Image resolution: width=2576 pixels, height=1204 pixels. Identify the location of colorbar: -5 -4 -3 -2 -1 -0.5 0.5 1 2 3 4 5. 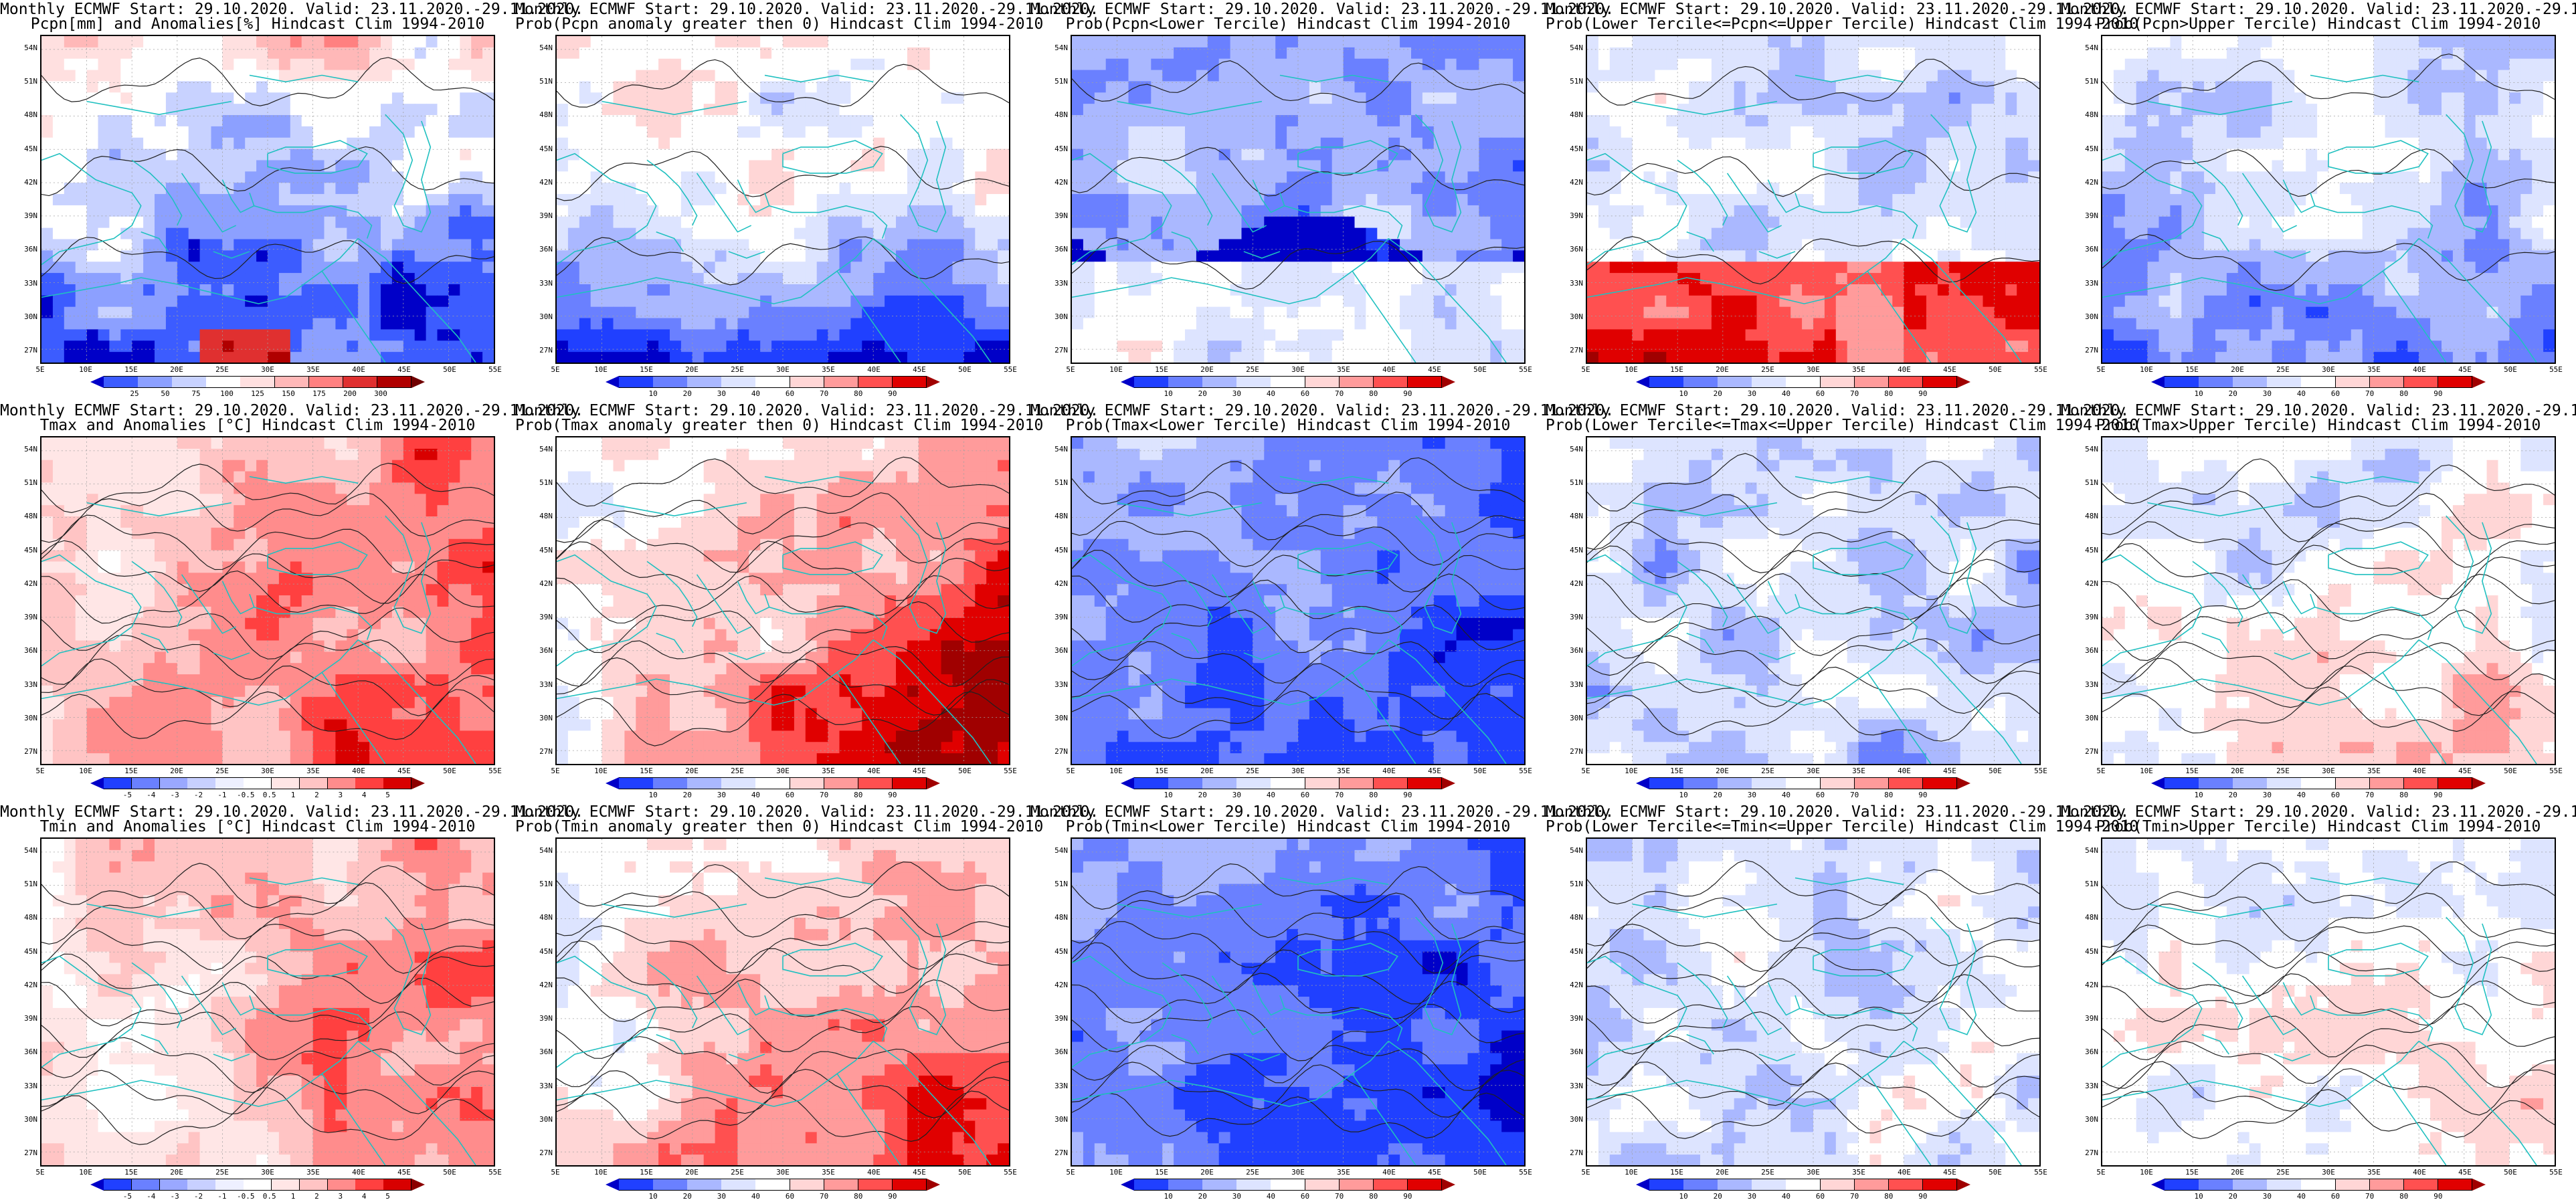
(257, 1190).